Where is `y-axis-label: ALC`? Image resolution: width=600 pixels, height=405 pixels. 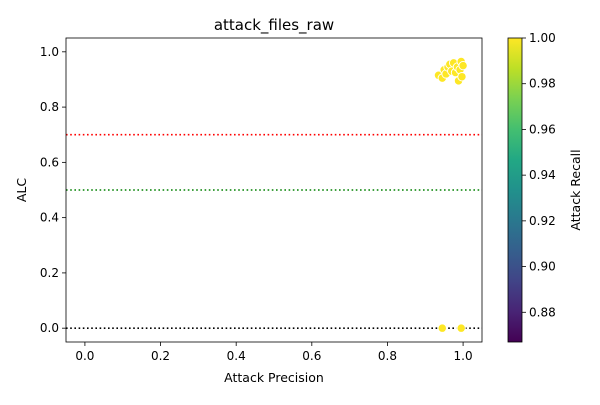 y-axis-label: ALC is located at coordinates (21, 190).